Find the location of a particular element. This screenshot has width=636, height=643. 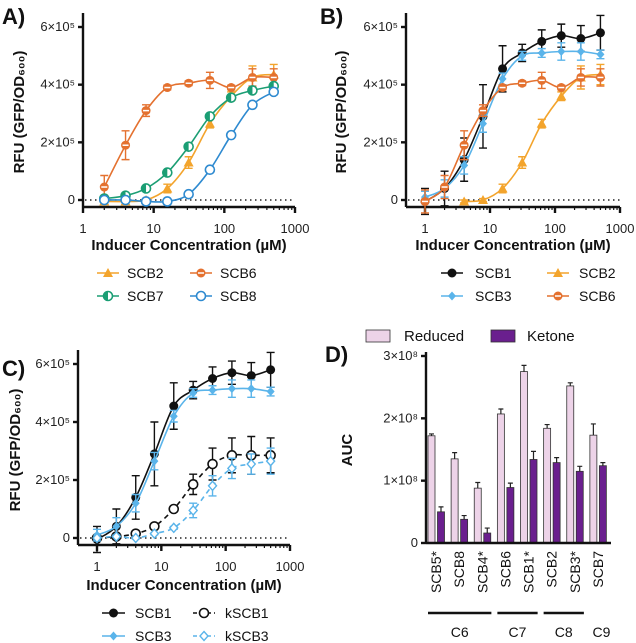

category-label: SCB3* is located at coordinates (575, 571).